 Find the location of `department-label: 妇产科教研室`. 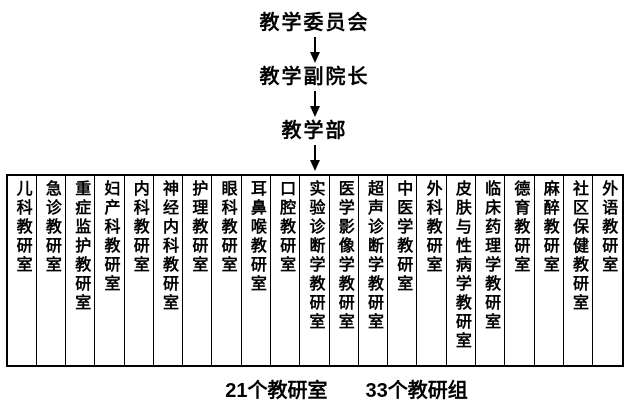

department-label: 妇产科教研室 is located at coordinates (110, 237).